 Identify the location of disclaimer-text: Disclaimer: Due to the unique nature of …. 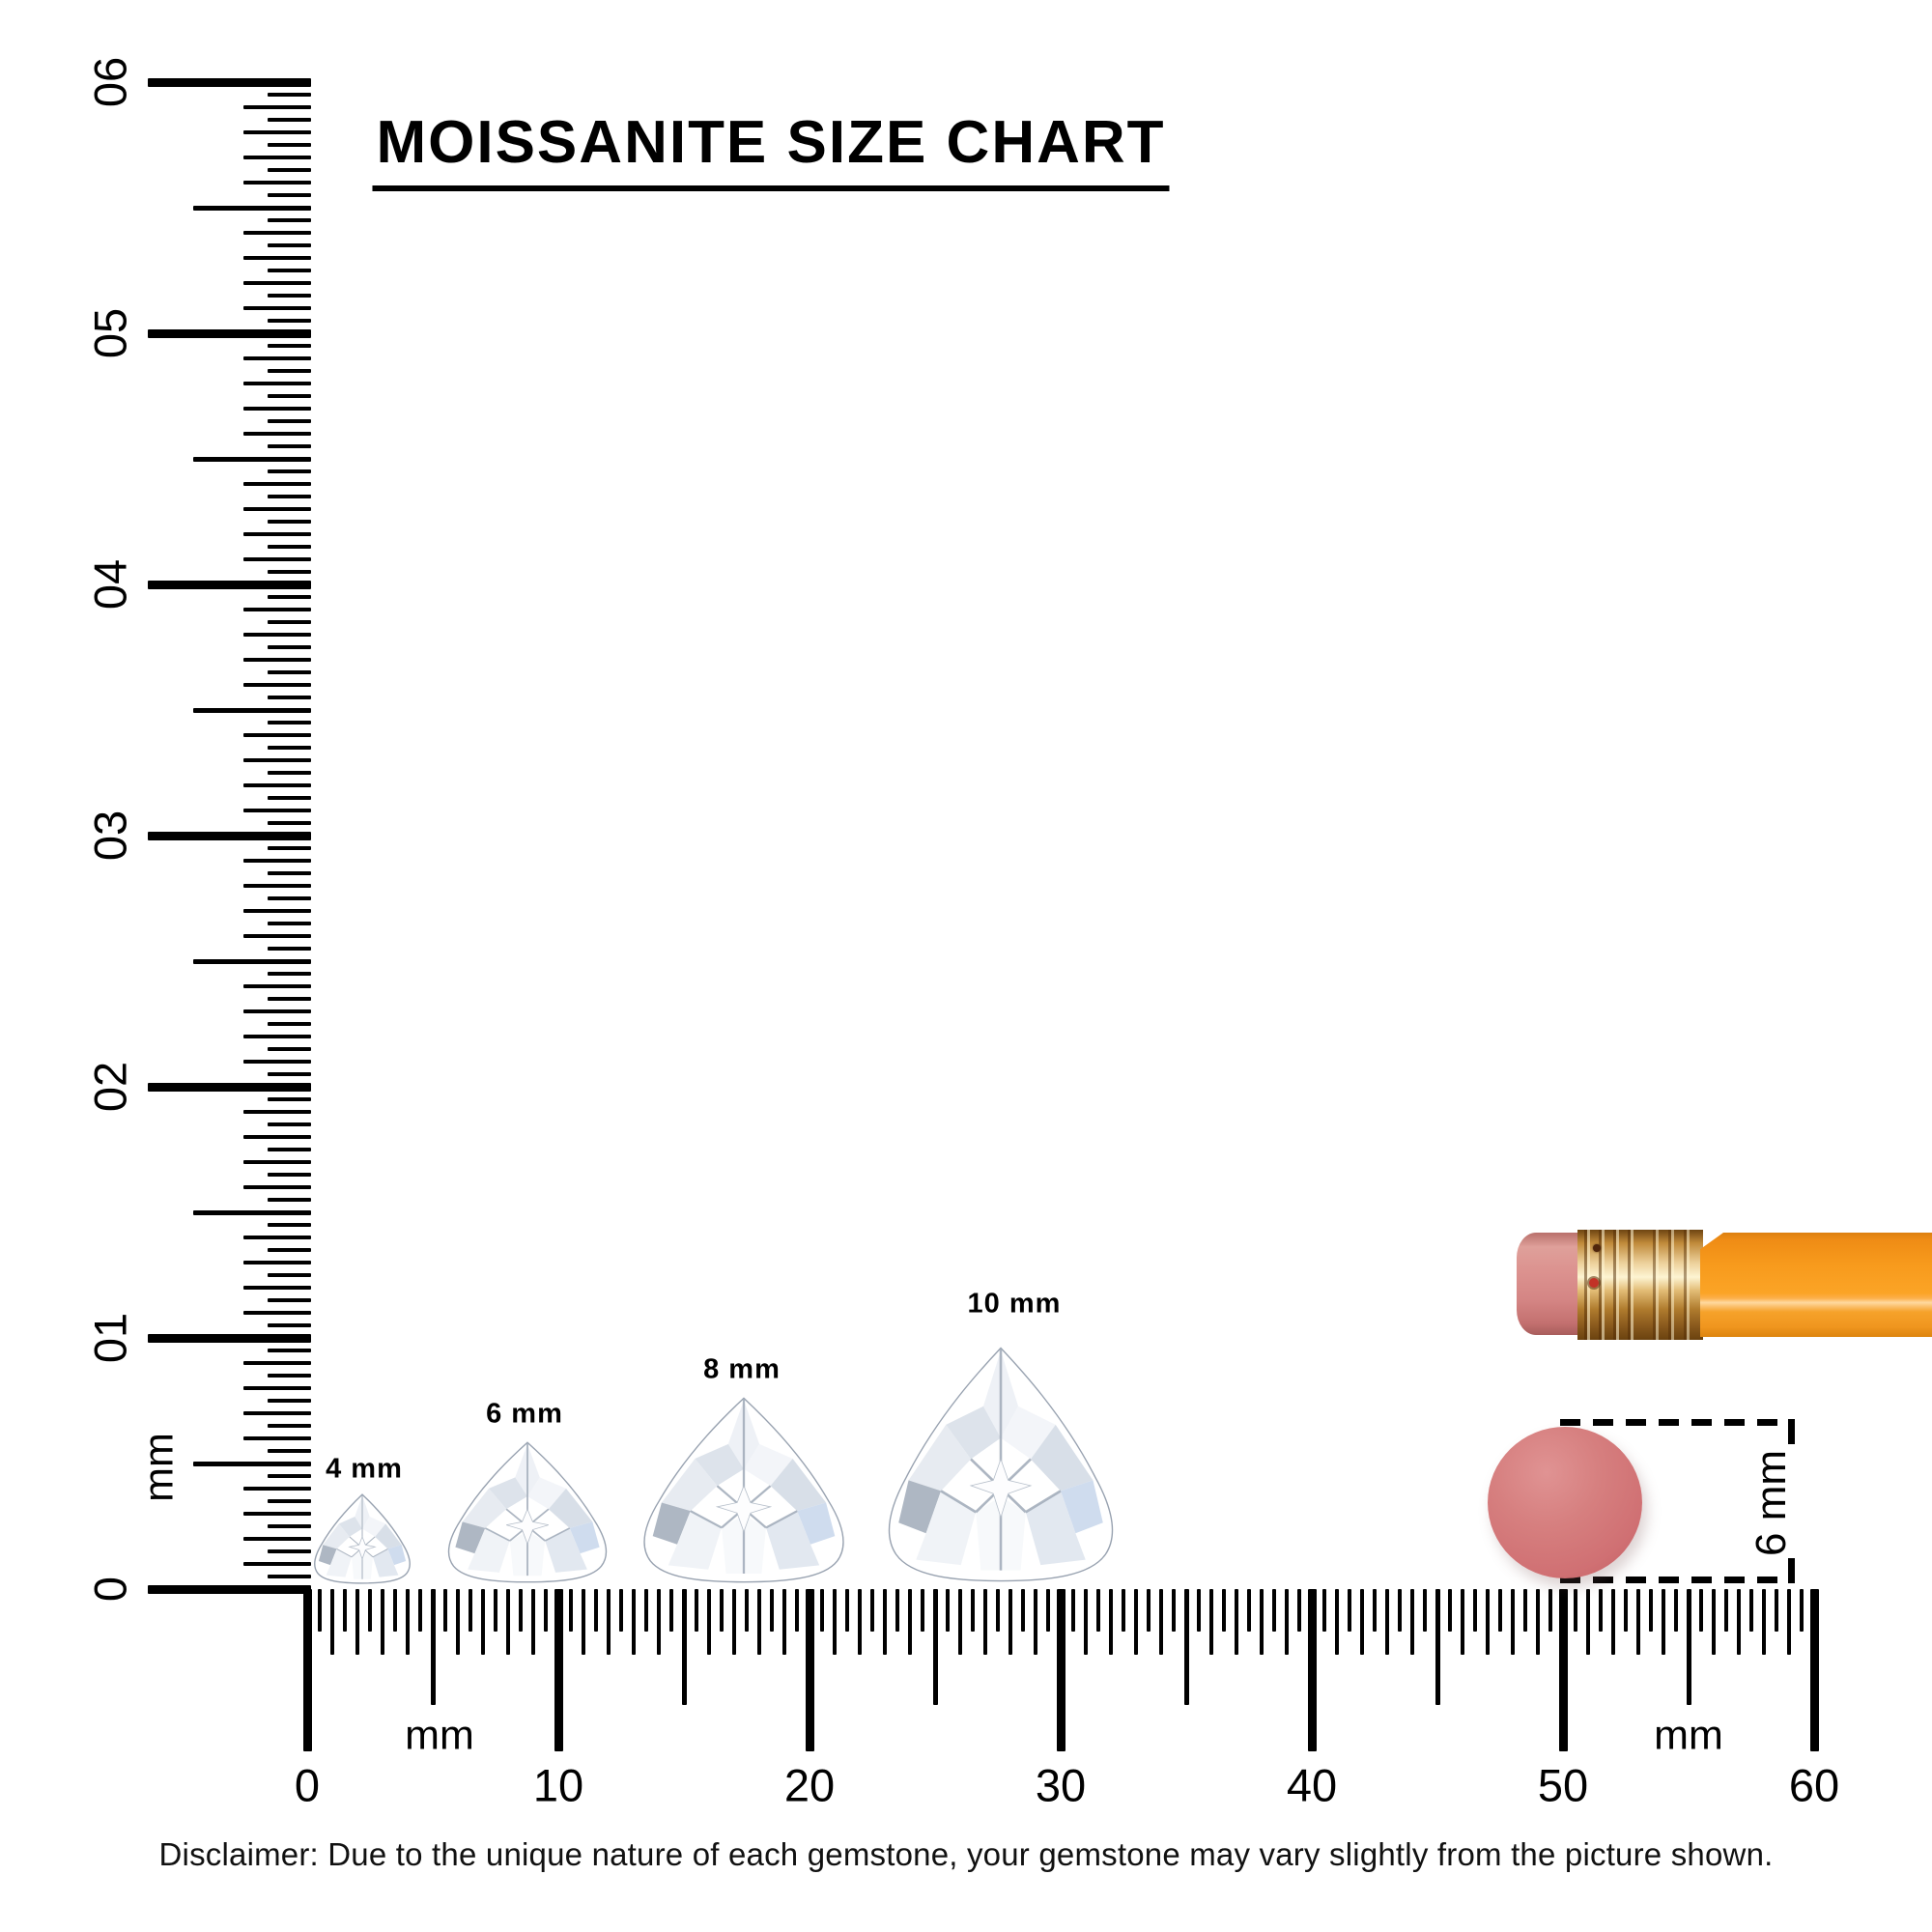
(966, 1854).